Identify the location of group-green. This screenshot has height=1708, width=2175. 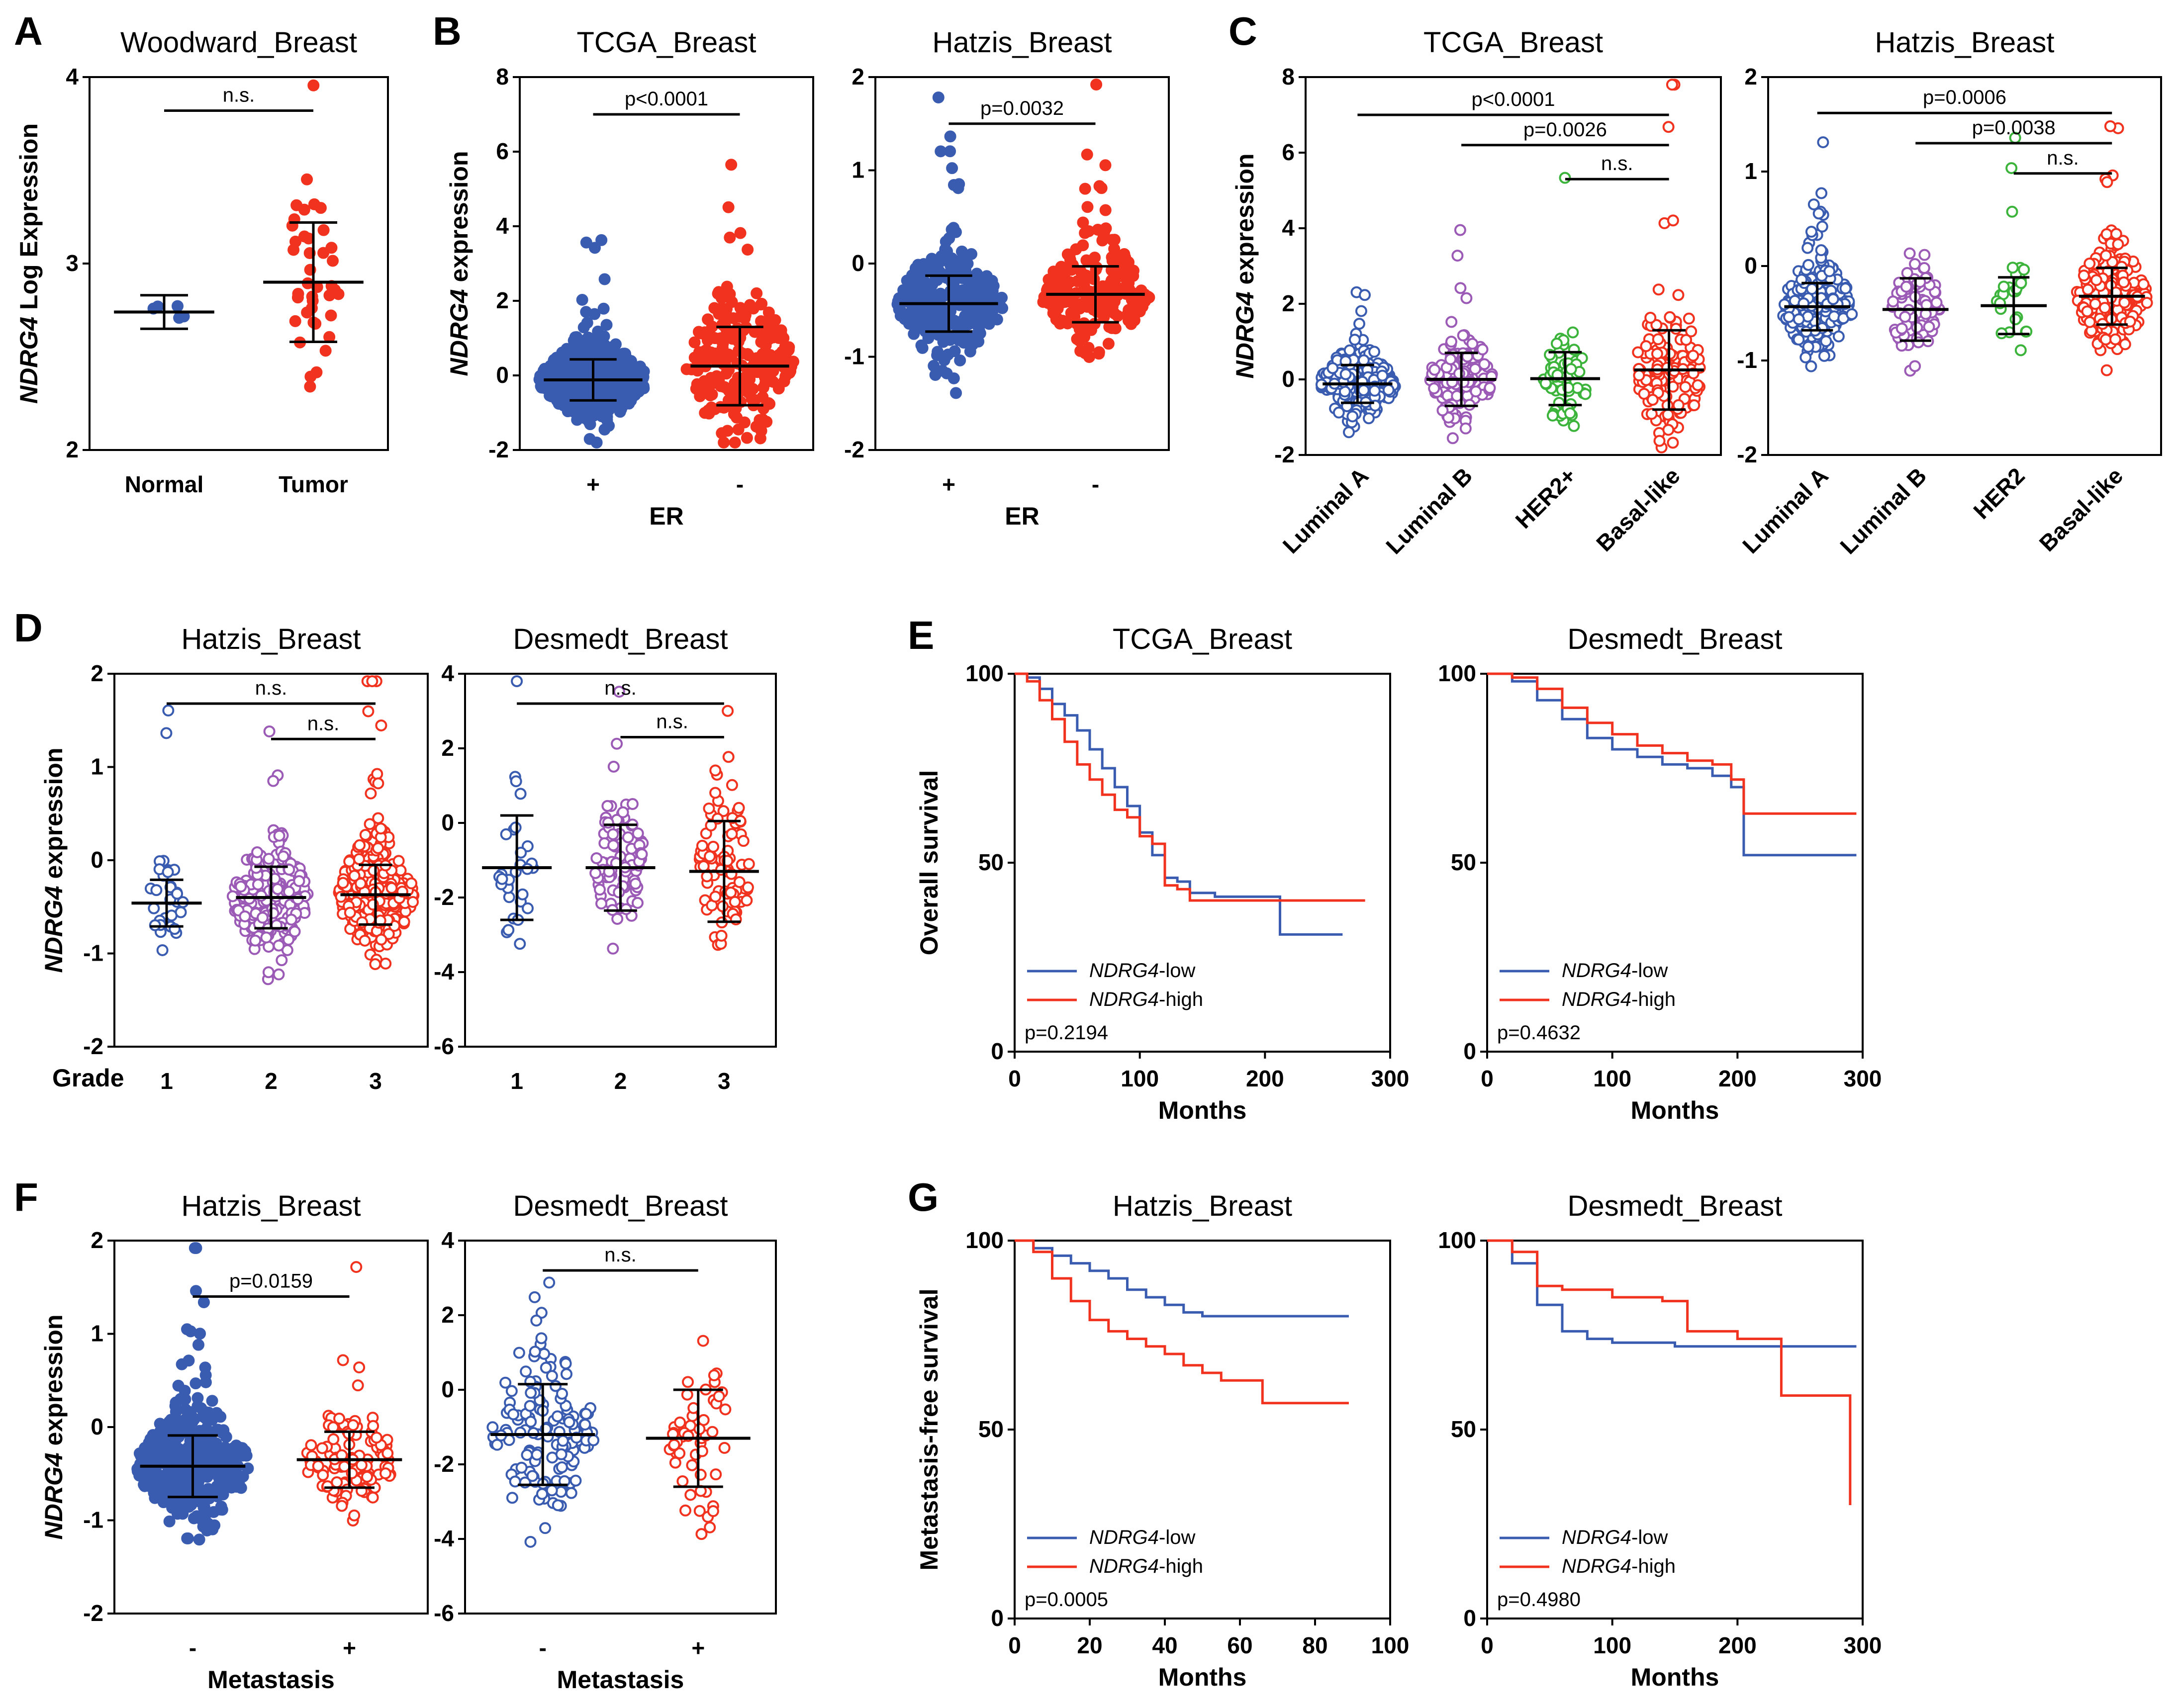
(2014, 245).